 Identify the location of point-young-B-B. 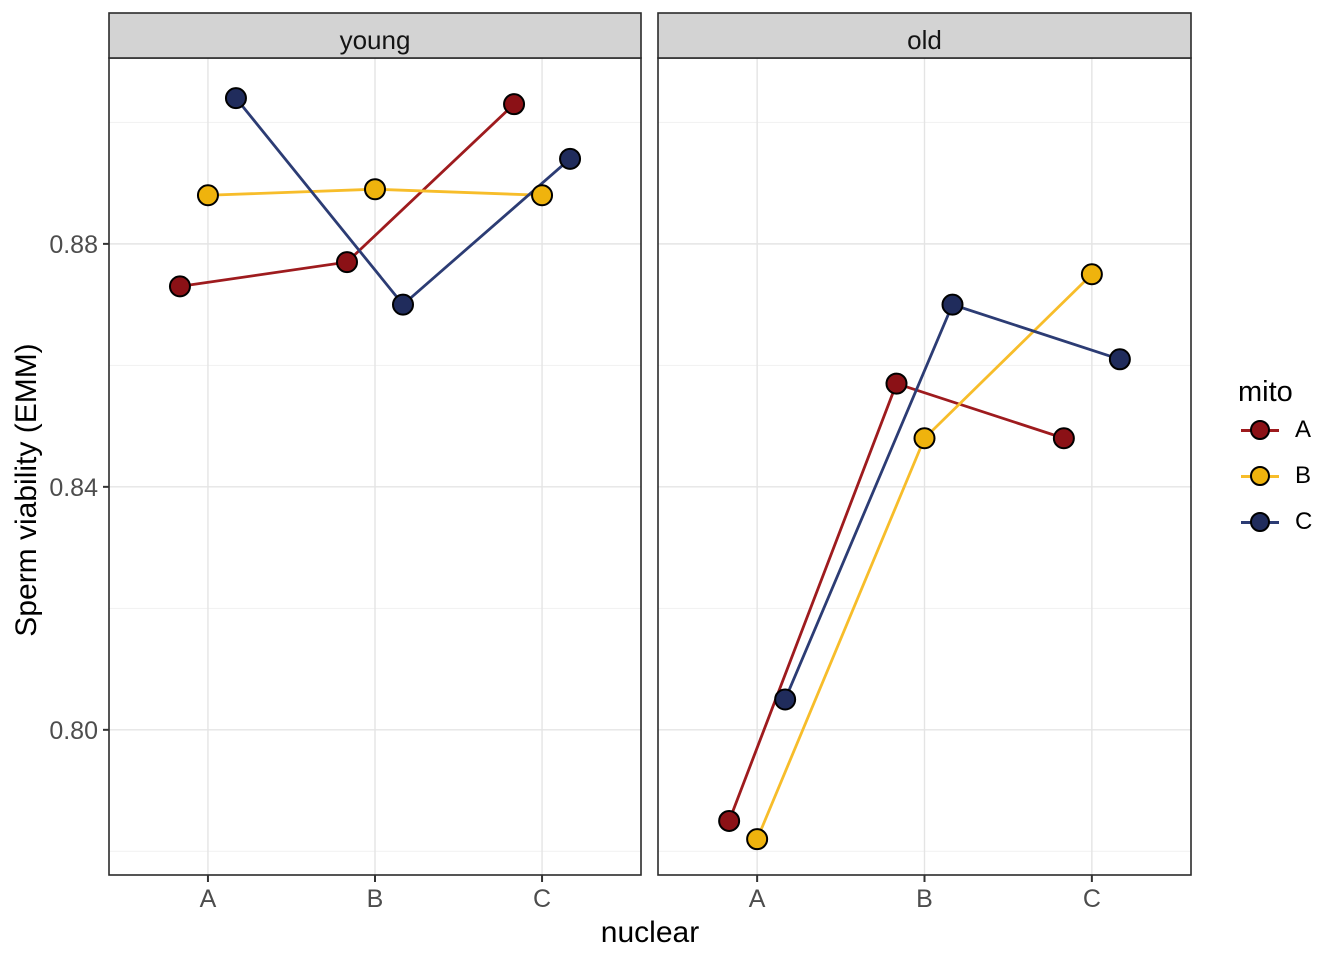
(375, 189).